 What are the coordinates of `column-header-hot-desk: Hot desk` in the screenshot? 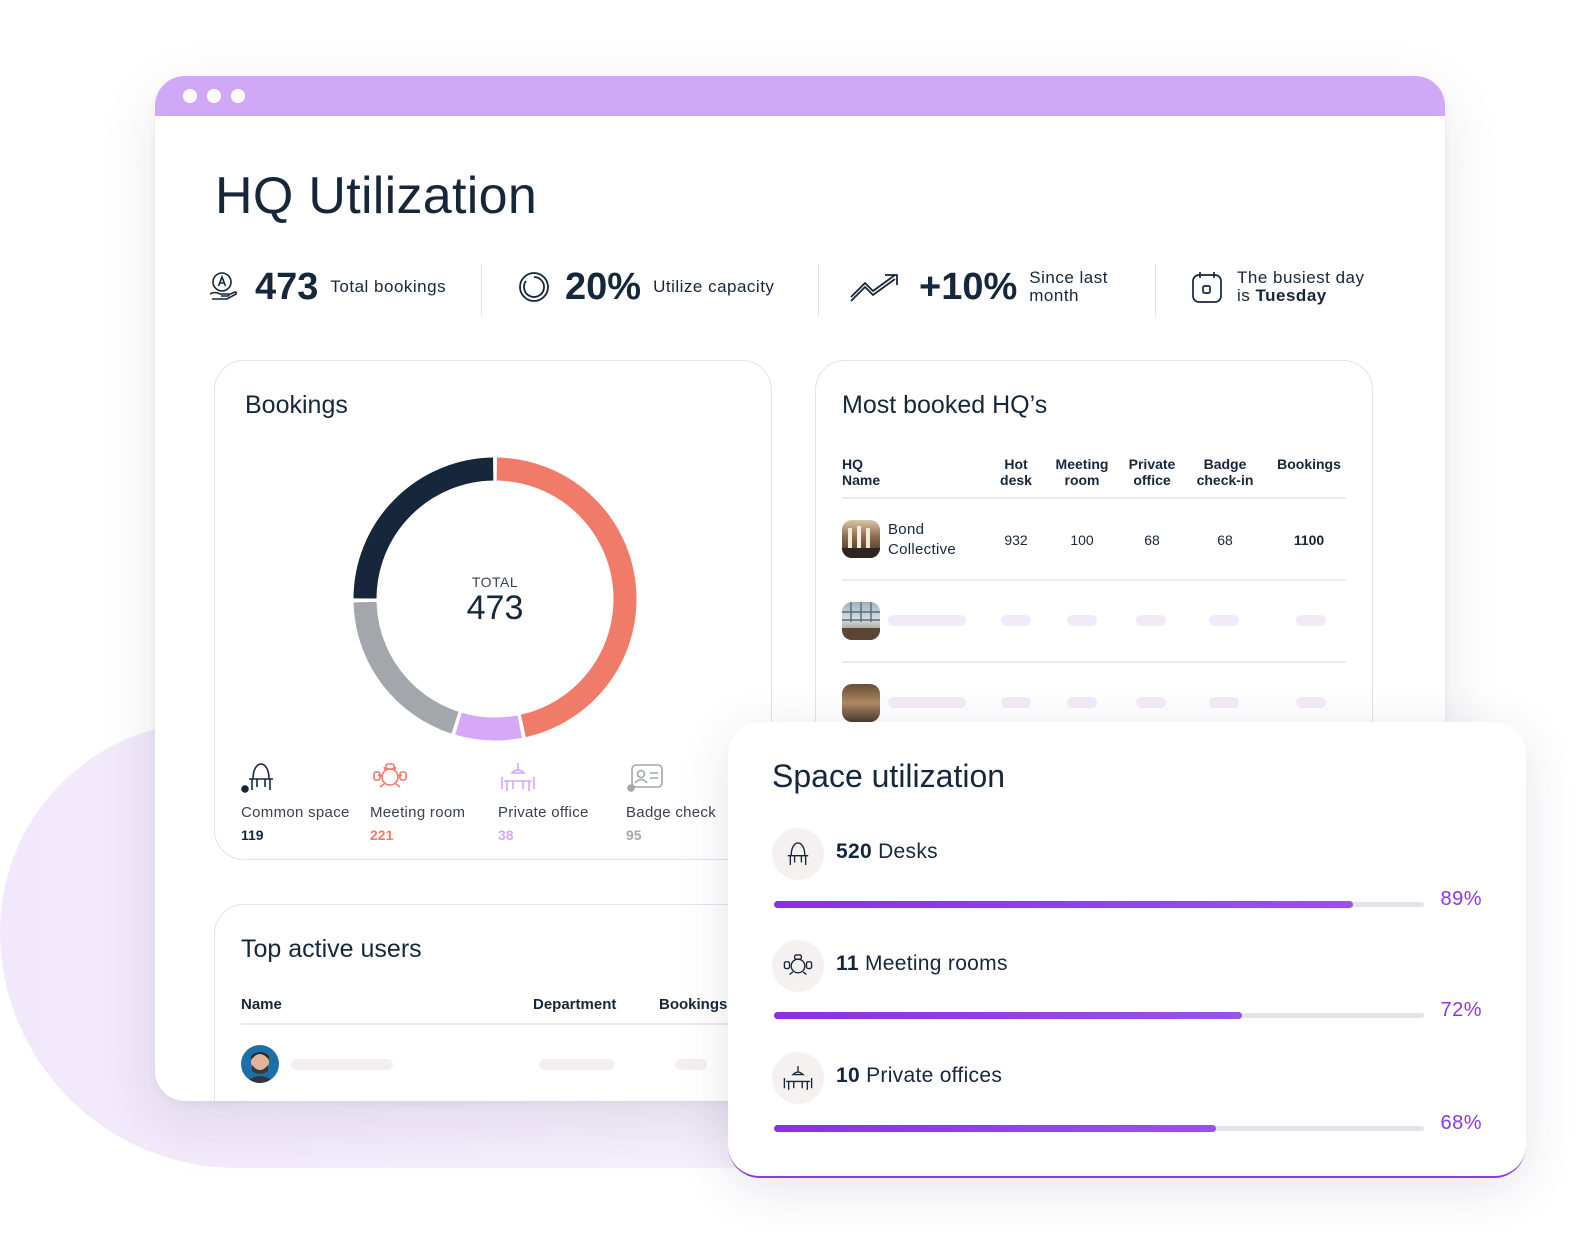 It's located at (1016, 472).